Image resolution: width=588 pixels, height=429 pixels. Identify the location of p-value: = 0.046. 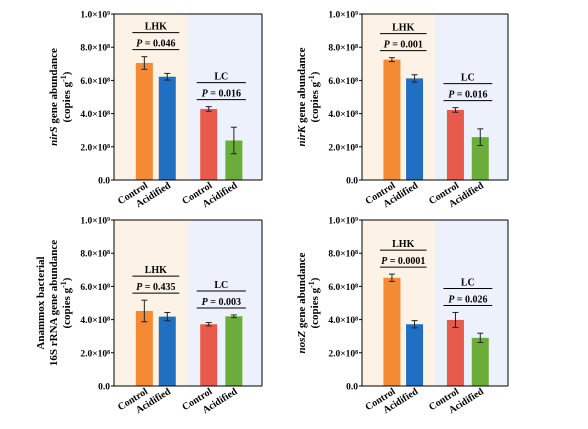
(158, 44).